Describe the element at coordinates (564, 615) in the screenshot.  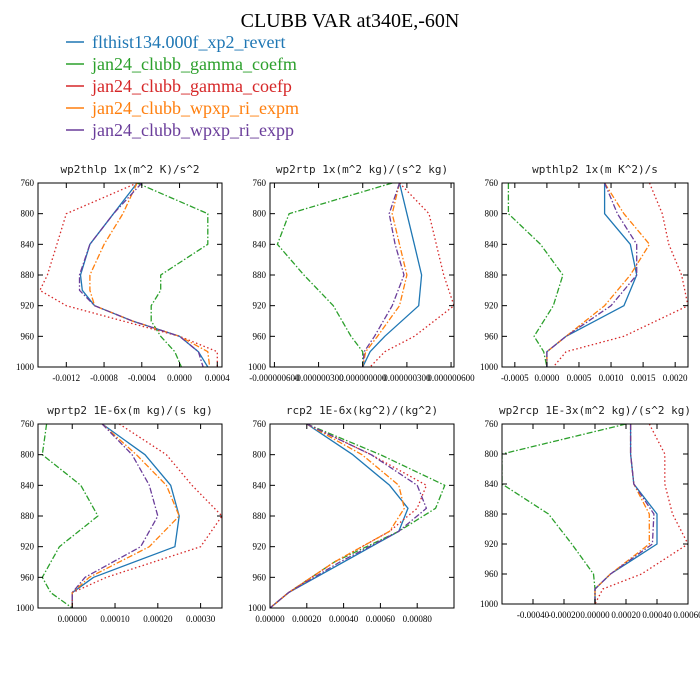
I see `x-tick-label: -0.00020` at that location.